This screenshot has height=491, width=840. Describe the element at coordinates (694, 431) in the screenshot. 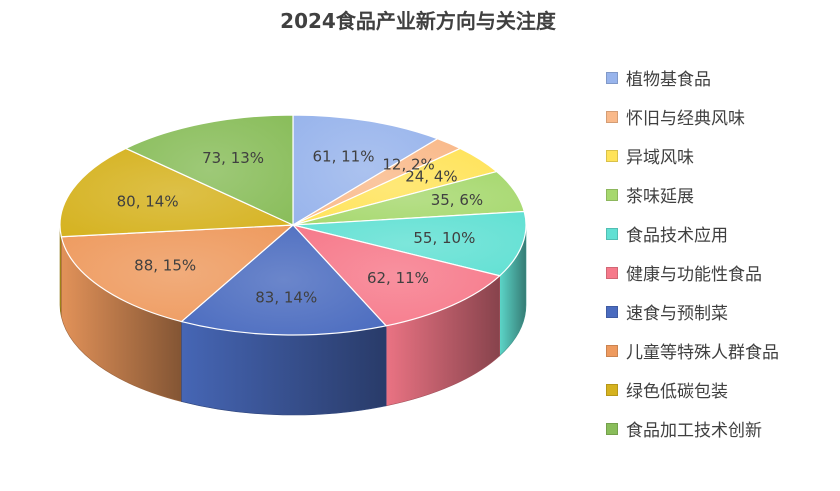

I see `legend-label: 食品加工技术创新` at that location.